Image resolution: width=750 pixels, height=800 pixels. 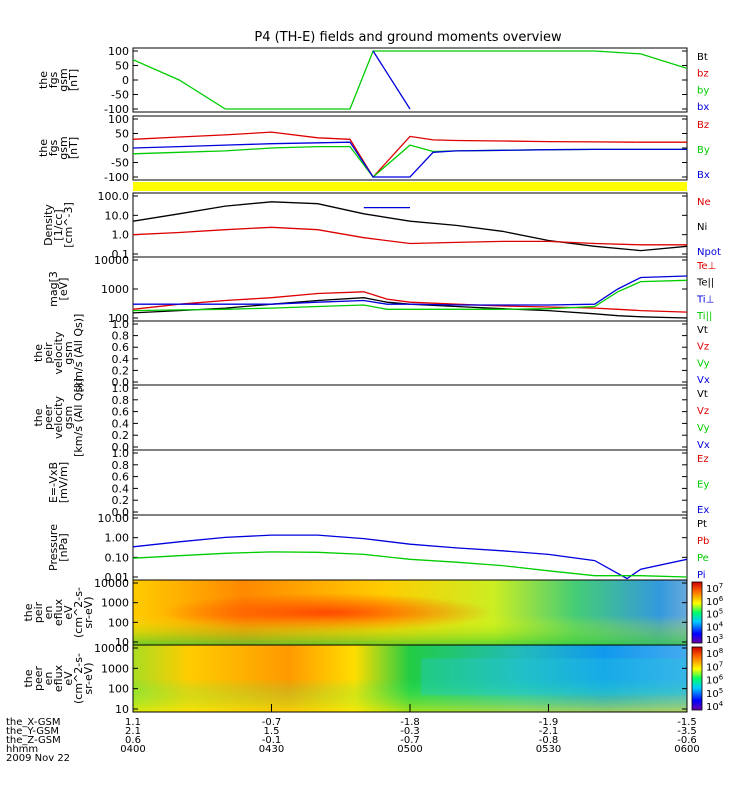 What do you see at coordinates (703, 510) in the screenshot?
I see `legend-entry: Ex` at bounding box center [703, 510].